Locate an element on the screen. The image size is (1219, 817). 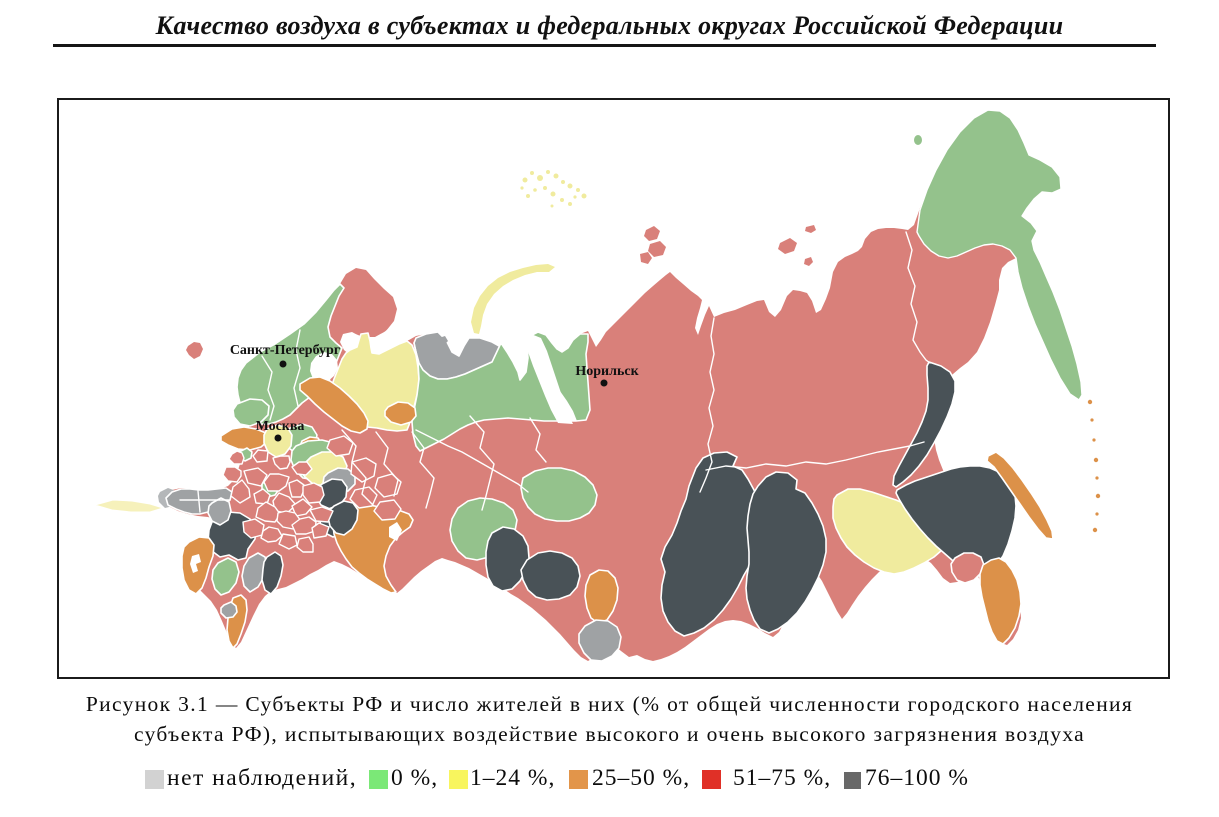
svg-text: Санкт-Петербург is located at coordinates (285, 350).